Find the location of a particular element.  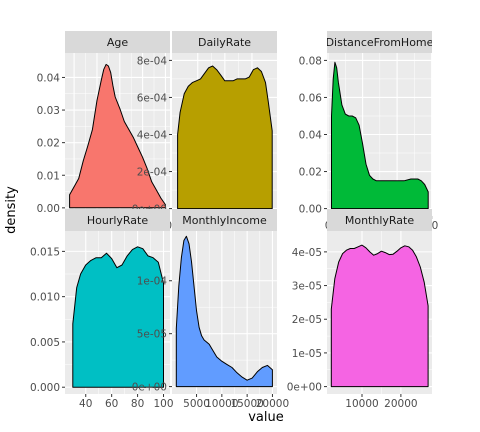

y-tick-label: 5e-05 is located at coordinates (152, 335).